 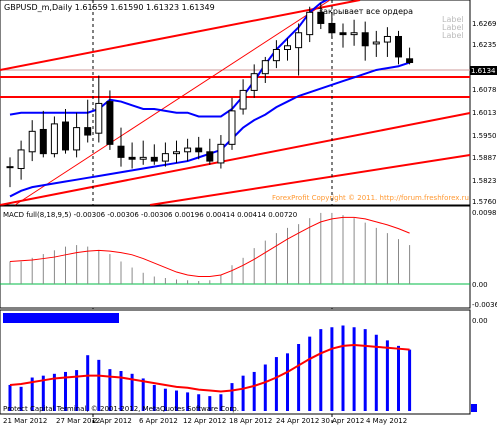 I want to click on svg-text: 1.59505, so click(x=484, y=136).